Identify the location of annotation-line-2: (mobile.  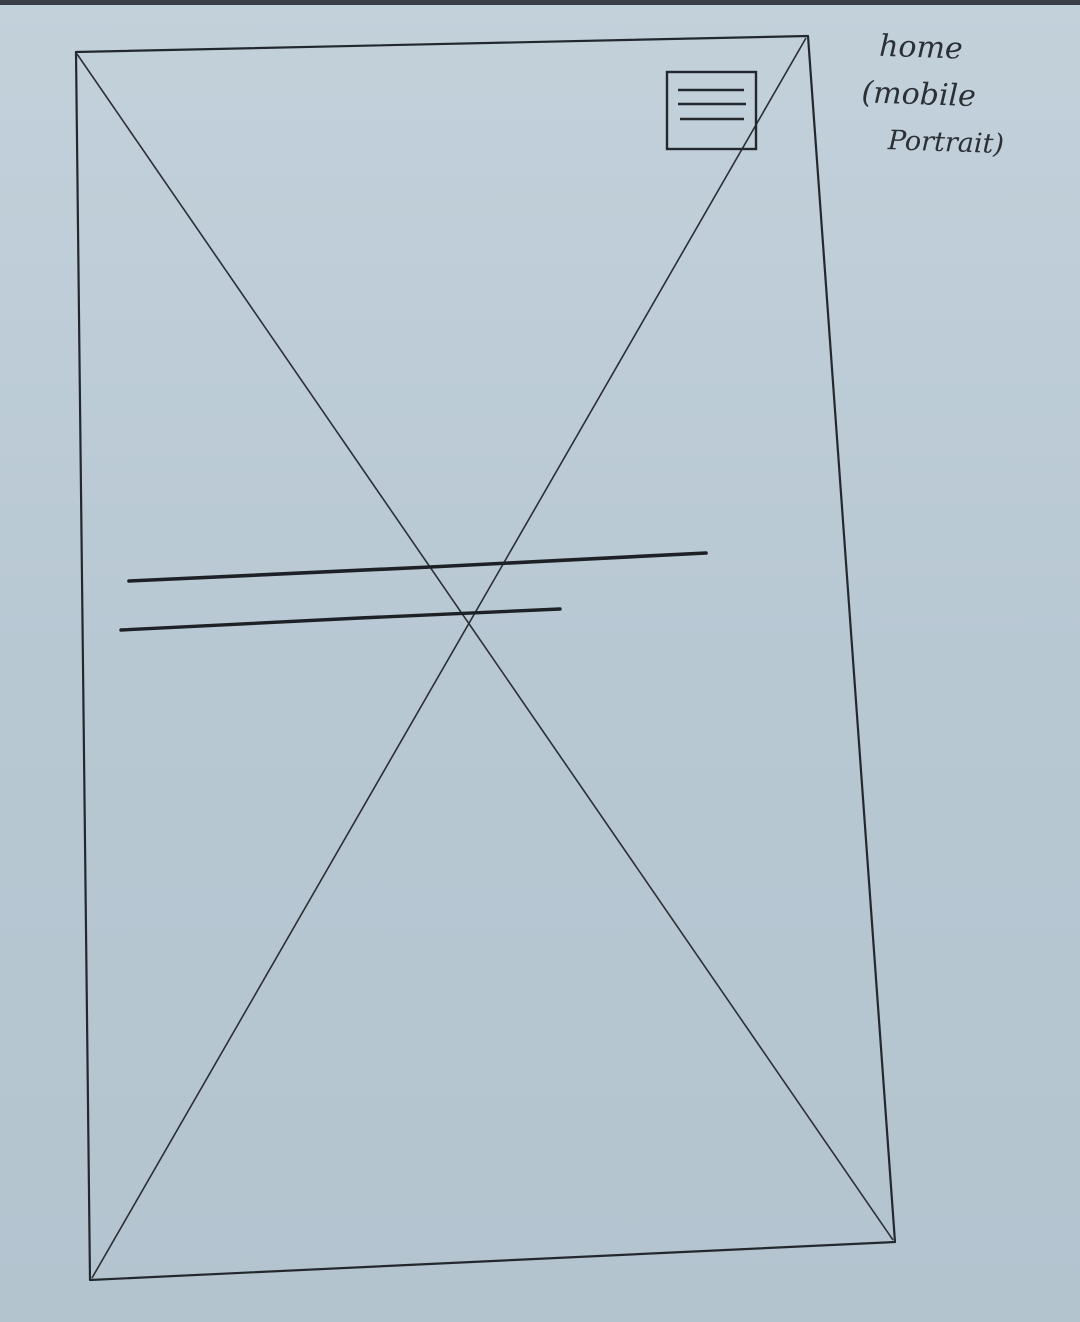
(918, 95).